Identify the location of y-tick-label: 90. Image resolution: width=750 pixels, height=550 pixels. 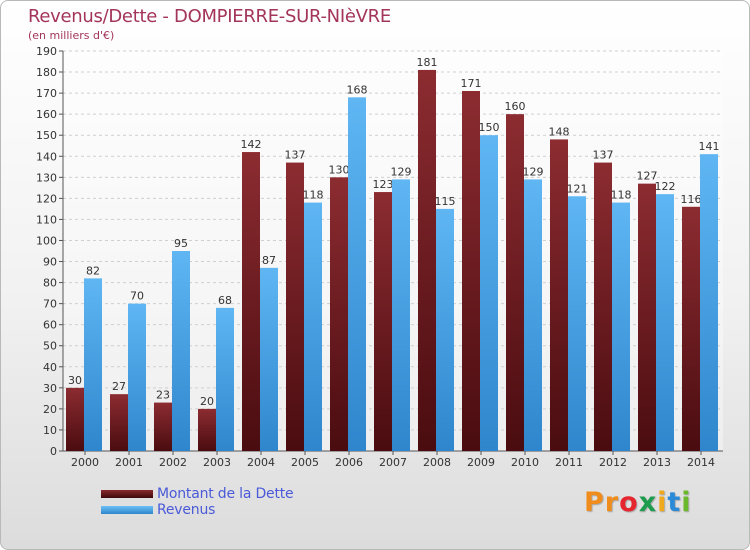
(50, 262).